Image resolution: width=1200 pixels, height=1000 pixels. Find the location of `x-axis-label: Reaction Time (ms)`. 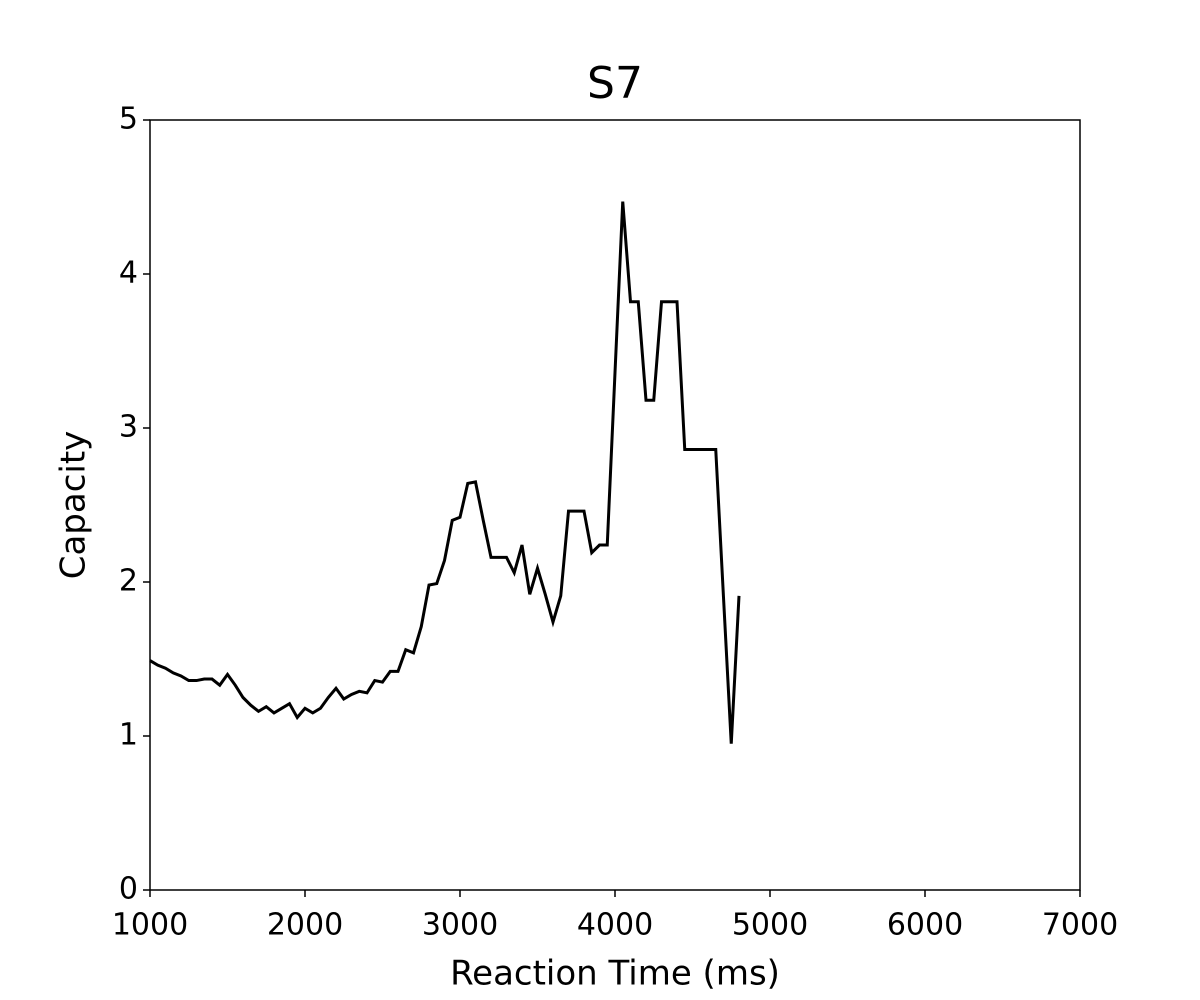

x-axis-label: Reaction Time (ms) is located at coordinates (615, 974).